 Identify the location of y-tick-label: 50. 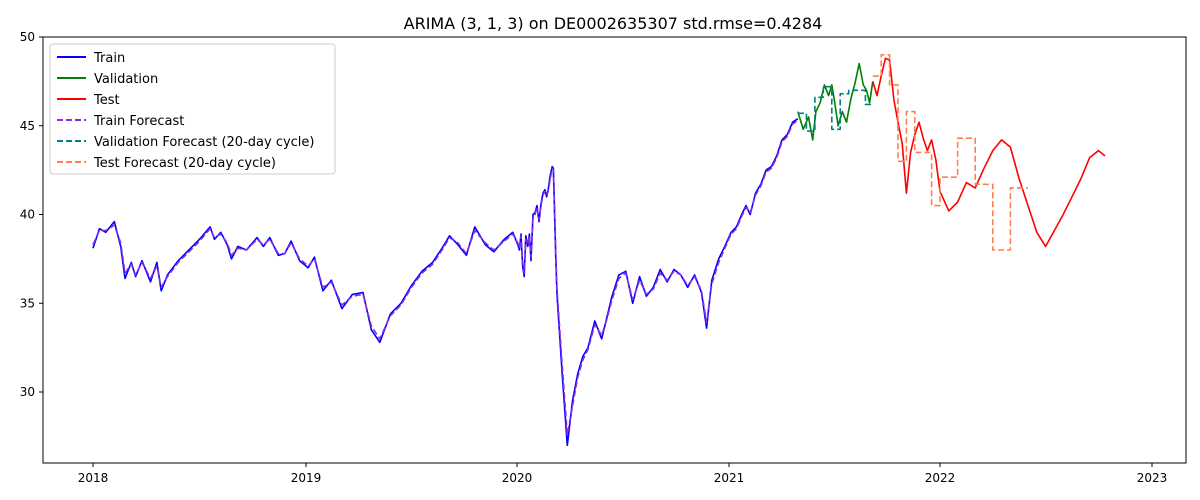
(27, 37).